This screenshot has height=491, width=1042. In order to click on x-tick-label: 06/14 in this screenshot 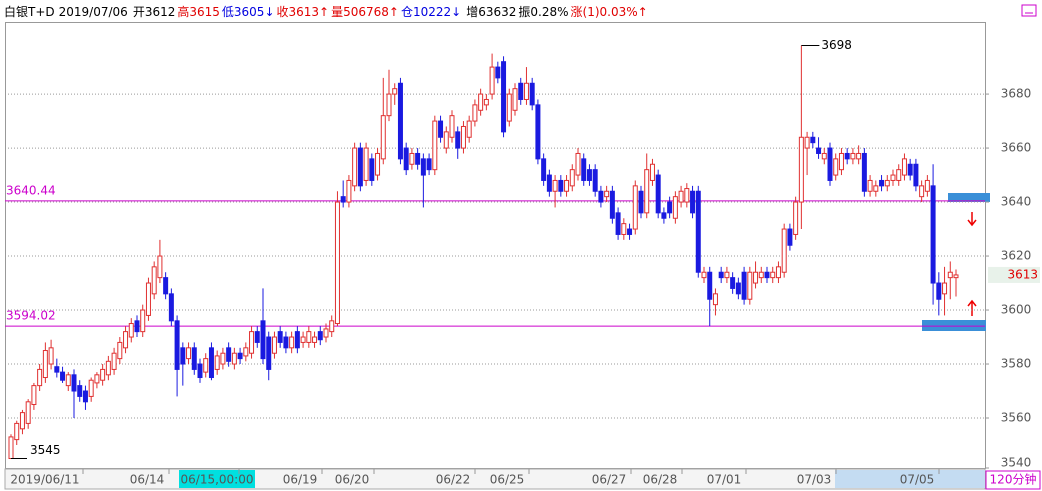, I will do `click(147, 480)`.